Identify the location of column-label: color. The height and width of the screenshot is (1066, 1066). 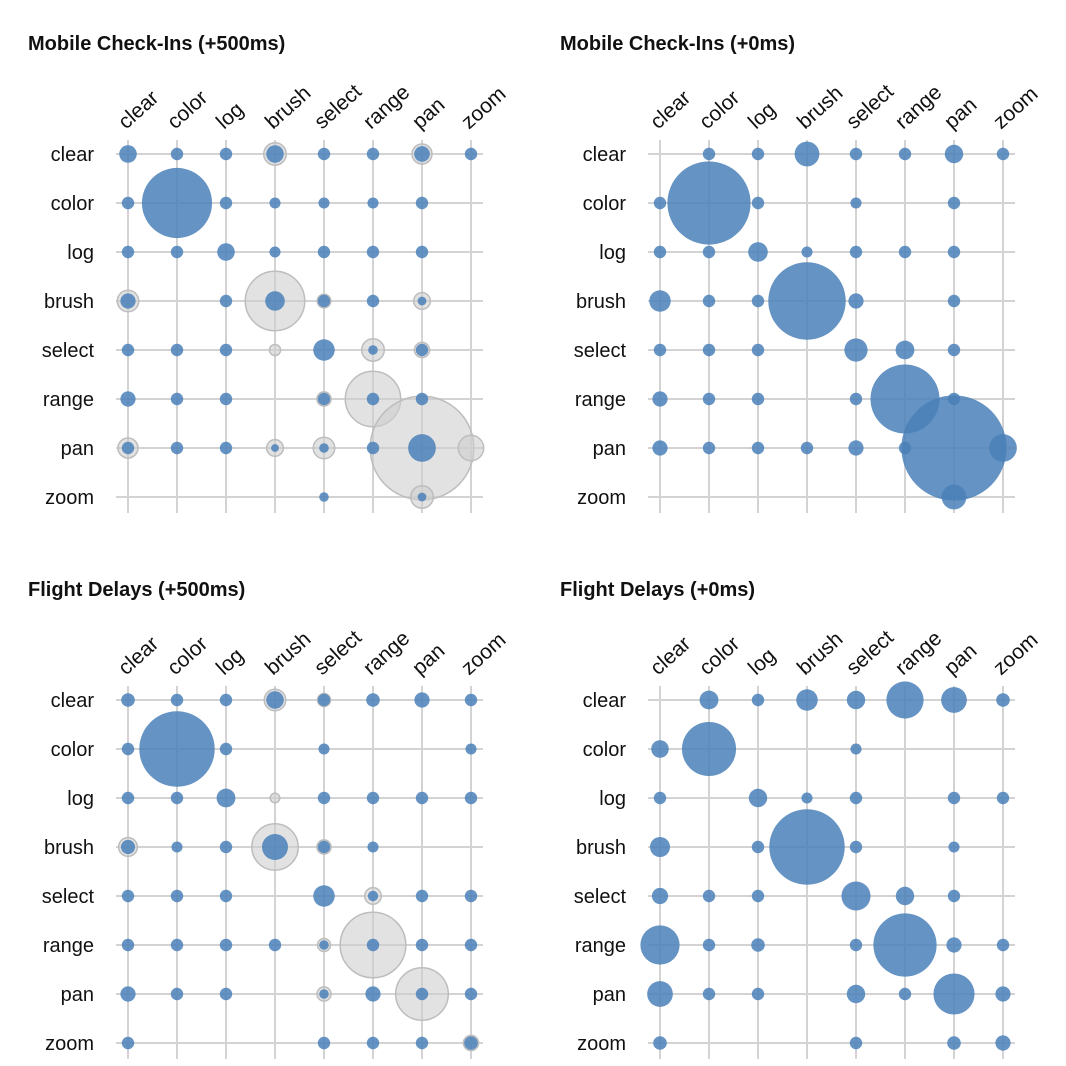
(187, 110).